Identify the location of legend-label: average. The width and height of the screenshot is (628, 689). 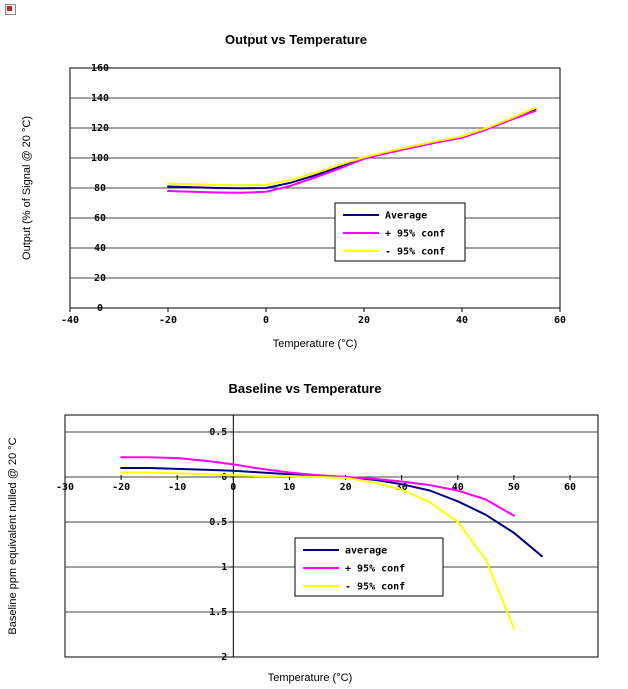
(366, 551).